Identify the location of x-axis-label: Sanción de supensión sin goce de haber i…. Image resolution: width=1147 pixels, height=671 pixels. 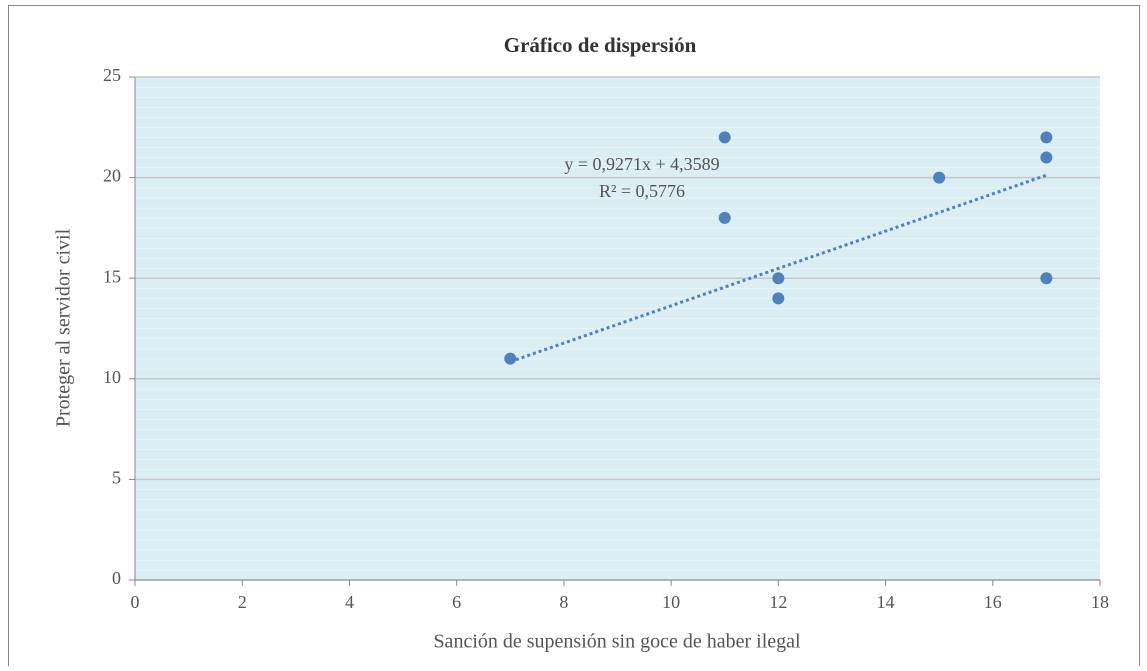
(617, 642).